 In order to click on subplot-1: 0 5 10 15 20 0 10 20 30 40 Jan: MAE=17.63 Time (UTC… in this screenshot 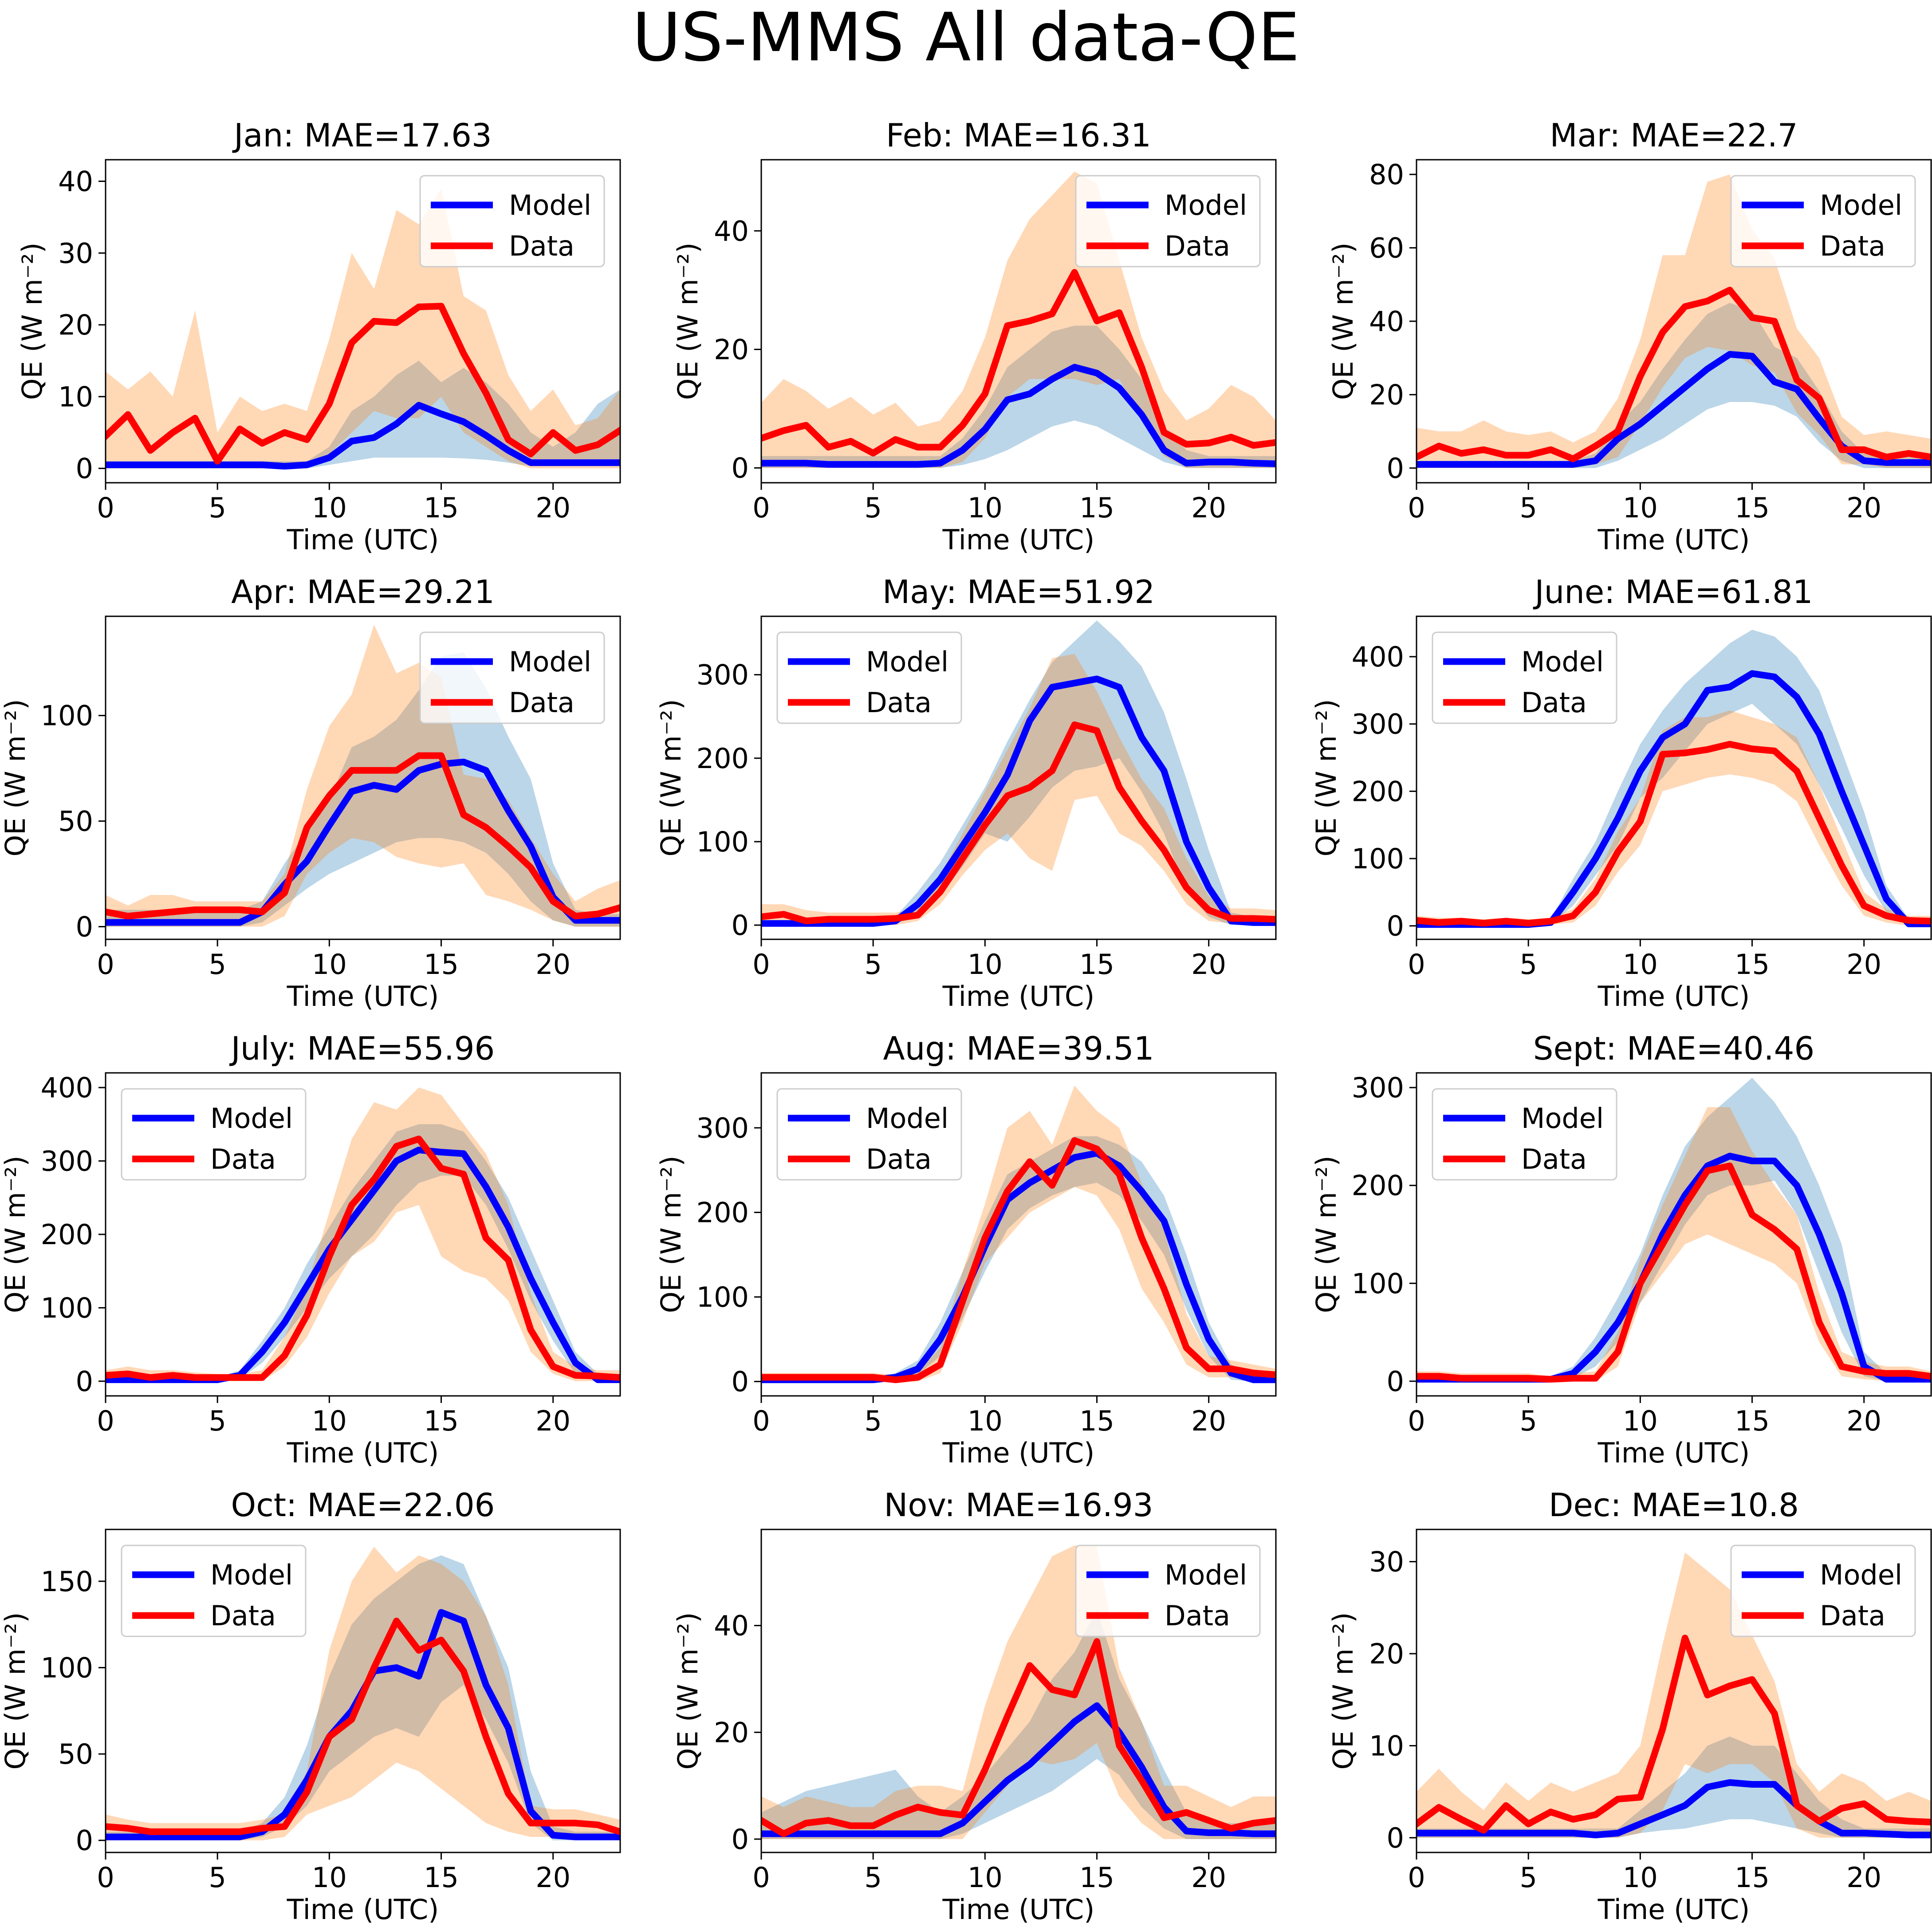, I will do `click(318, 336)`.